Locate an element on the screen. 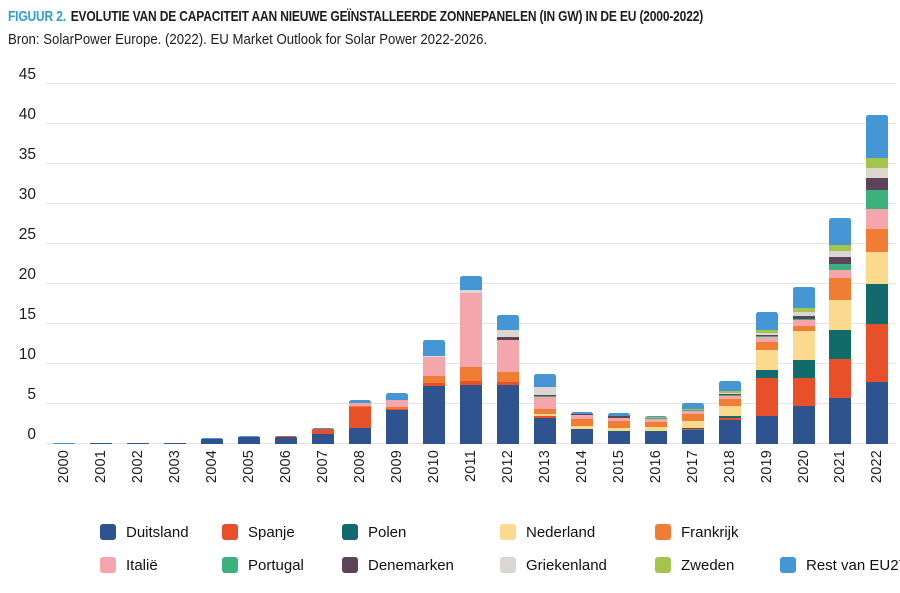 This screenshot has height=593, width=900. legend-swatch-frankrijk is located at coordinates (663, 532).